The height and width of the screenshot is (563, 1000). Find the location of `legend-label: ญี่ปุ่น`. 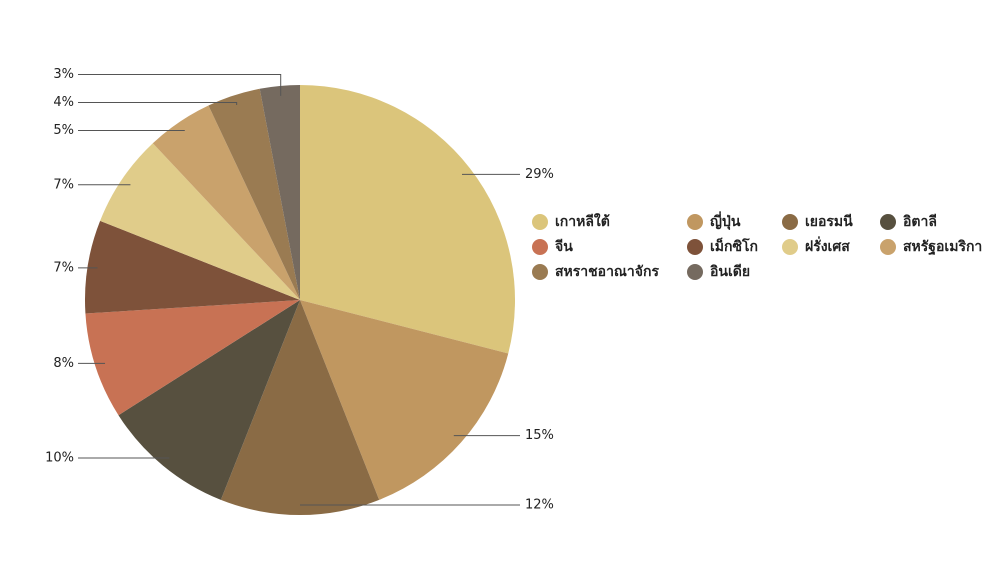

legend-label: ญี่ปุ่น is located at coordinates (725, 220).